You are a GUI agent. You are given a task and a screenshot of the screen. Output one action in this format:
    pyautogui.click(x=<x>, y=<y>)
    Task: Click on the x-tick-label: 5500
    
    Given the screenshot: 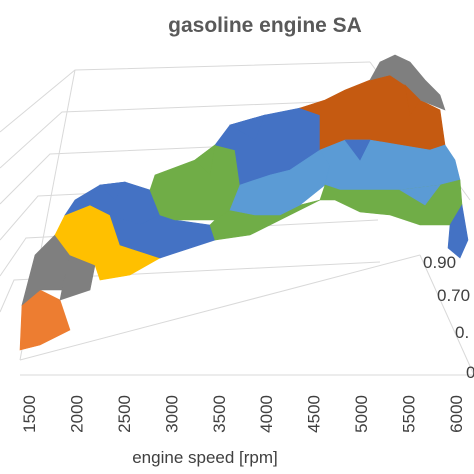 What is the action you would take?
    pyautogui.click(x=409, y=414)
    